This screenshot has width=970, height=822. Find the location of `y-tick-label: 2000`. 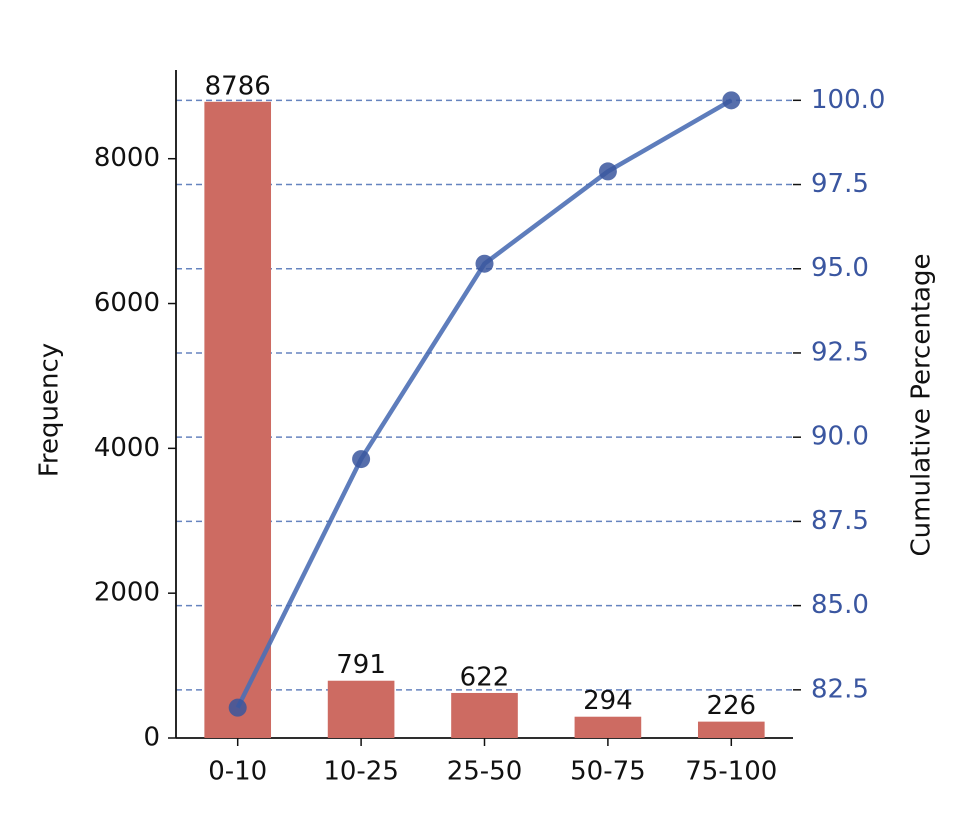

y-tick-label: 2000 is located at coordinates (127, 593).